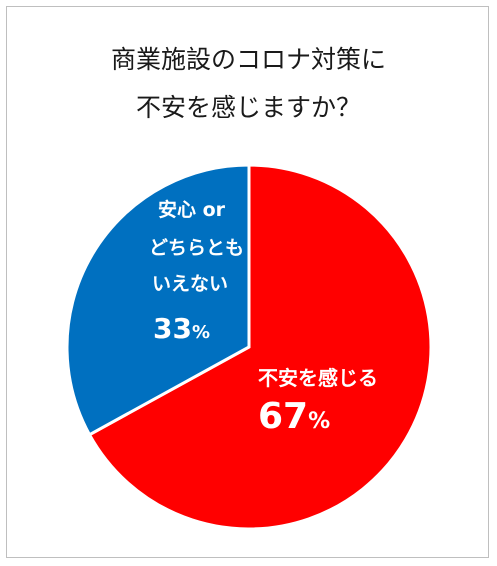 Image resolution: width=497 pixels, height=566 pixels. What do you see at coordinates (318, 378) in the screenshot?
I see `slice-1-label-line-1: 不安を感じる` at bounding box center [318, 378].